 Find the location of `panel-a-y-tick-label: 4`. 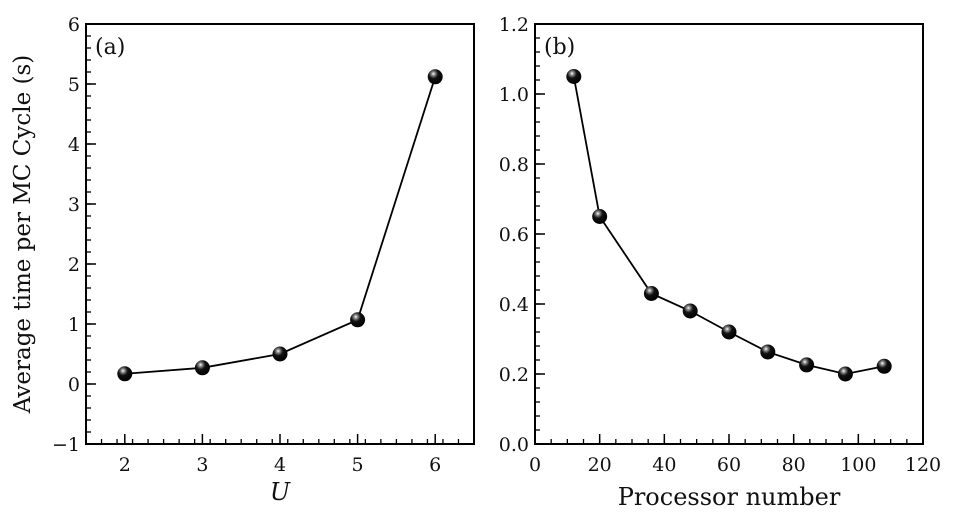

panel-a-y-tick-label: 4 is located at coordinates (74, 145).